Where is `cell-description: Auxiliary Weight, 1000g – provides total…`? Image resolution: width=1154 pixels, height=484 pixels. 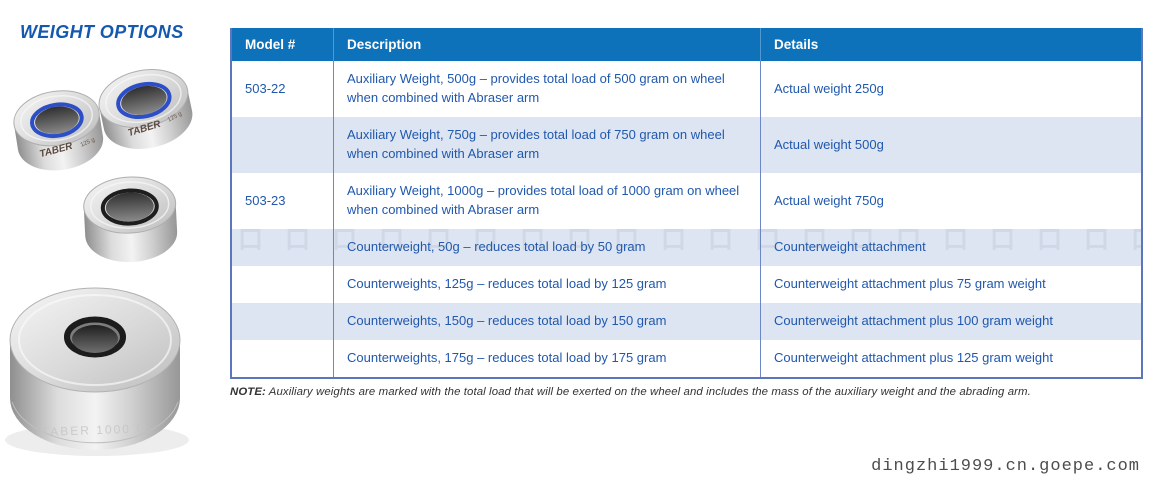
cell-description: Auxiliary Weight, 1000g – provides total… is located at coordinates (546, 201).